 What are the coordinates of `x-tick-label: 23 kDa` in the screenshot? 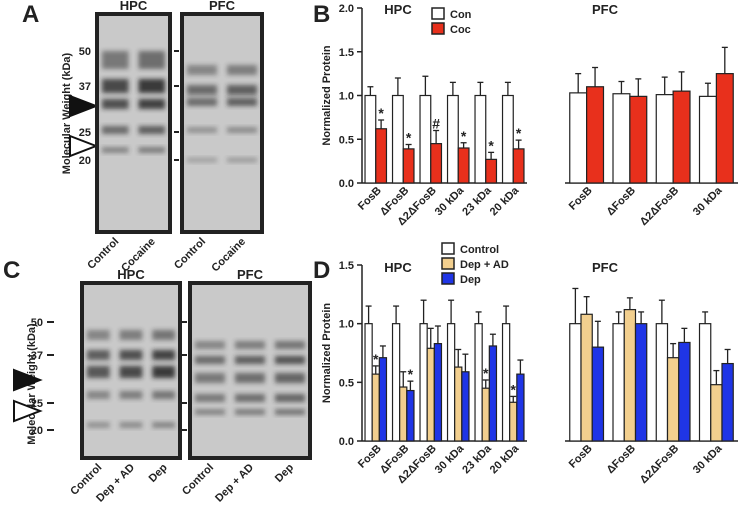 It's located at (477, 459).